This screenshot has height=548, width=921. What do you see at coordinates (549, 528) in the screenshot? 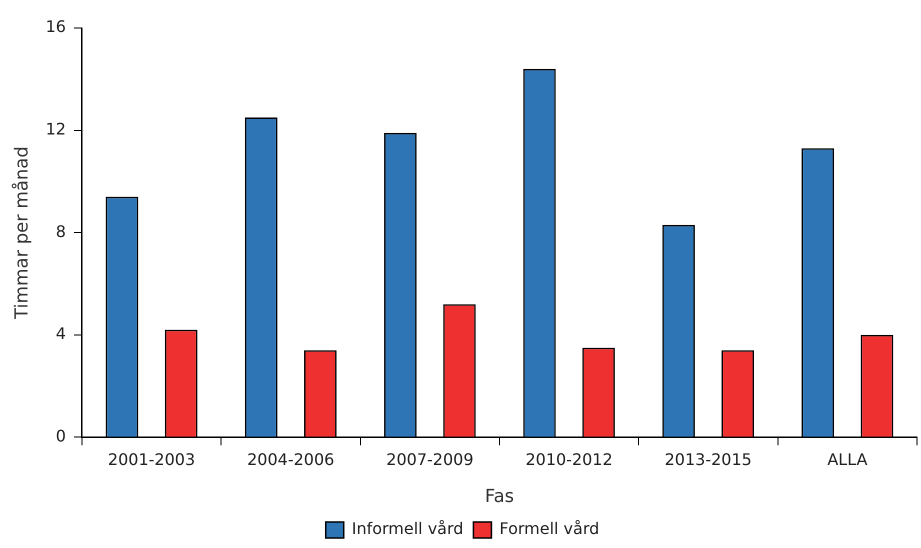
I see `legend-label: Formell vård` at bounding box center [549, 528].